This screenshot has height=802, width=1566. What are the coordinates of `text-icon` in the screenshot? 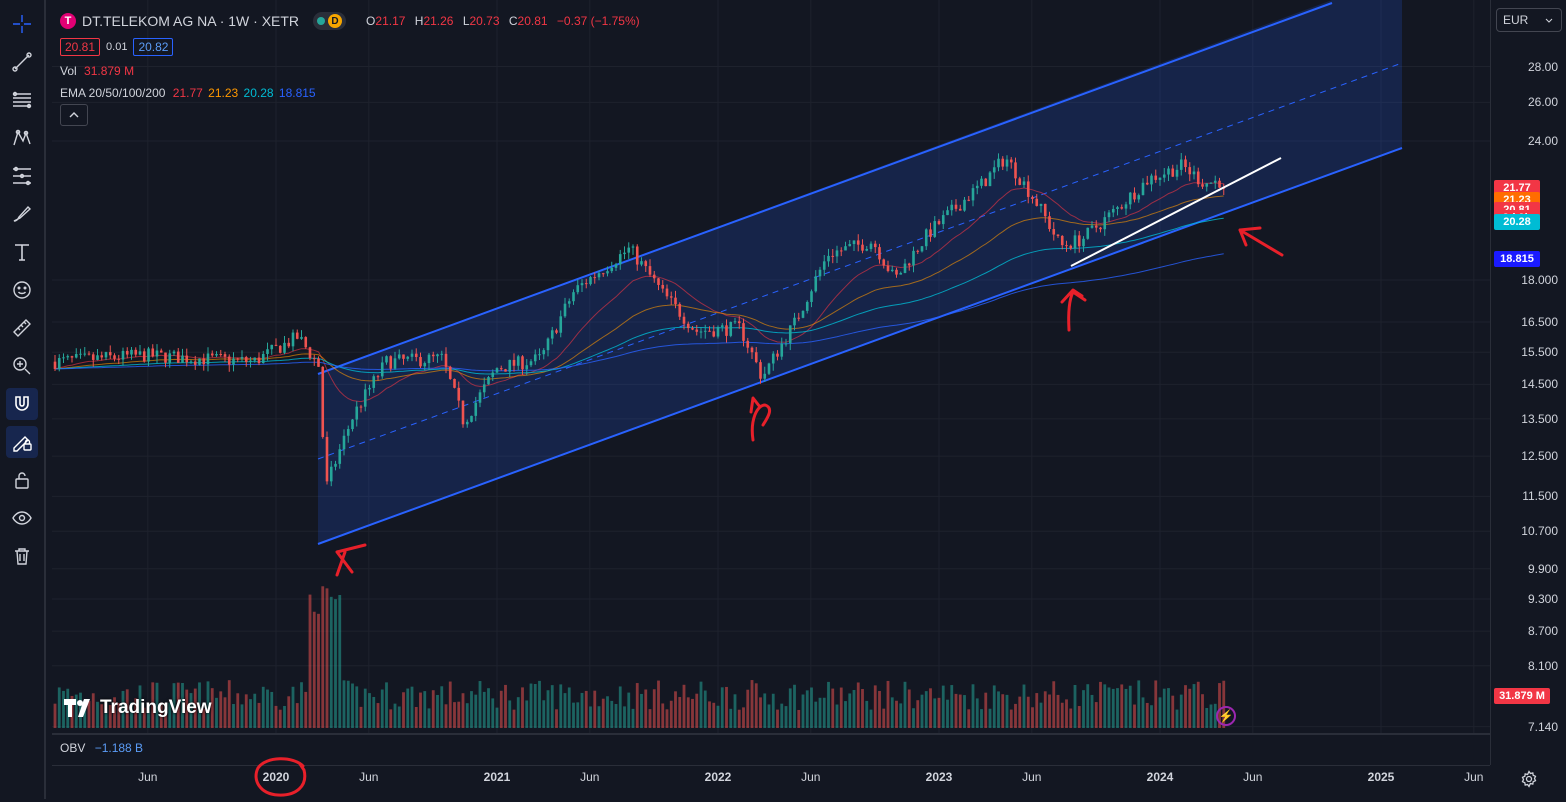 It's located at (22, 252).